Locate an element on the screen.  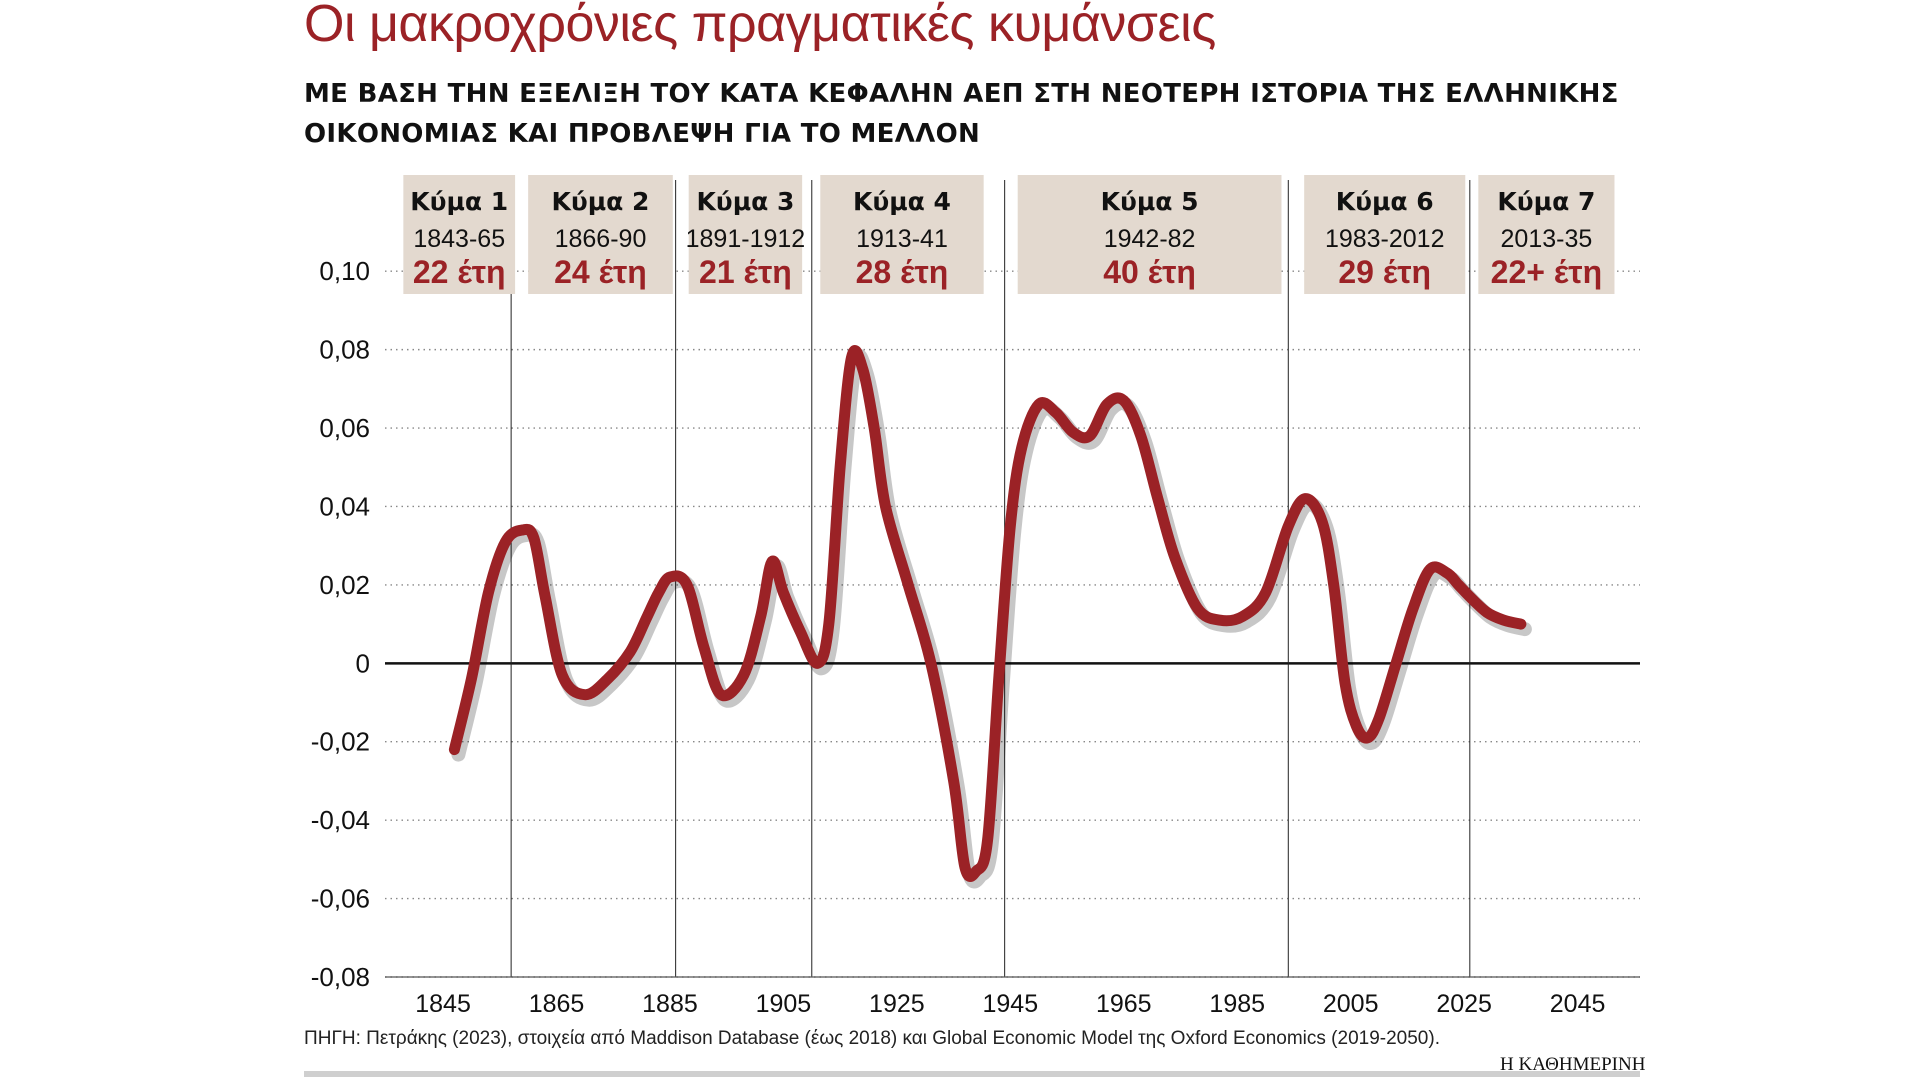
wave-duration: 29 έτη is located at coordinates (1384, 272).